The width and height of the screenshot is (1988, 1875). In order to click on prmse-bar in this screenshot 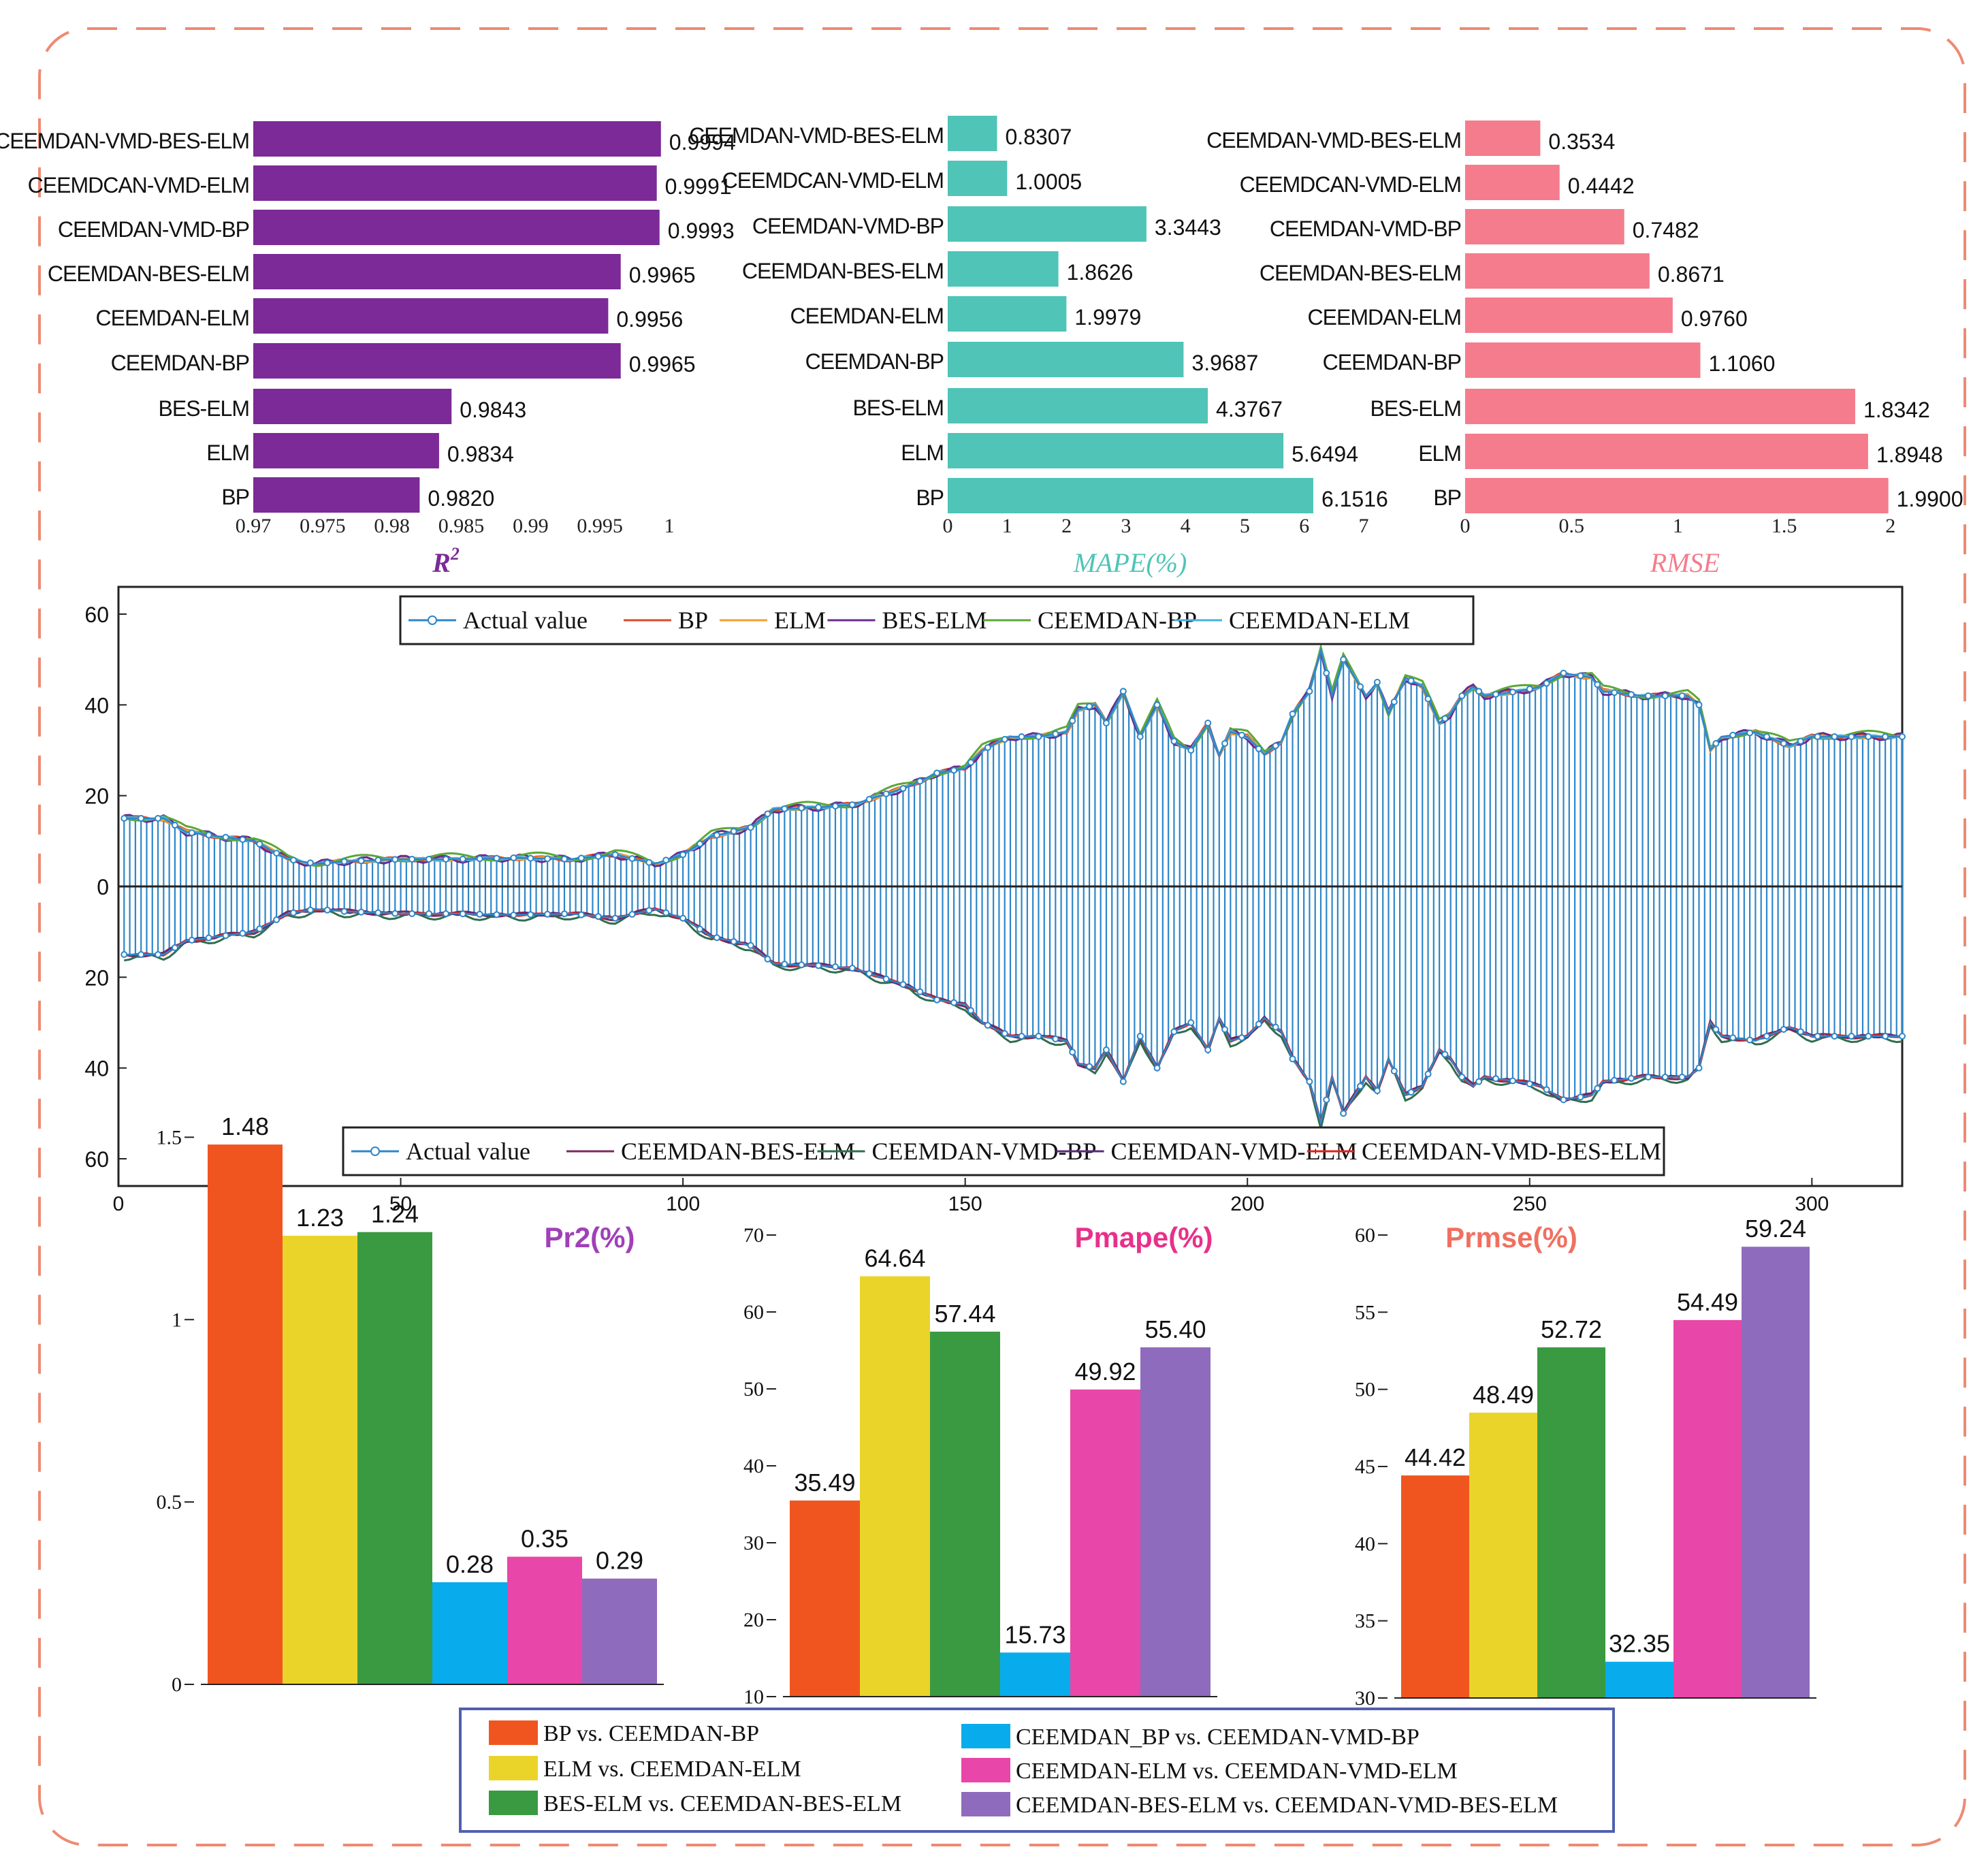, I will do `click(1776, 1472)`.